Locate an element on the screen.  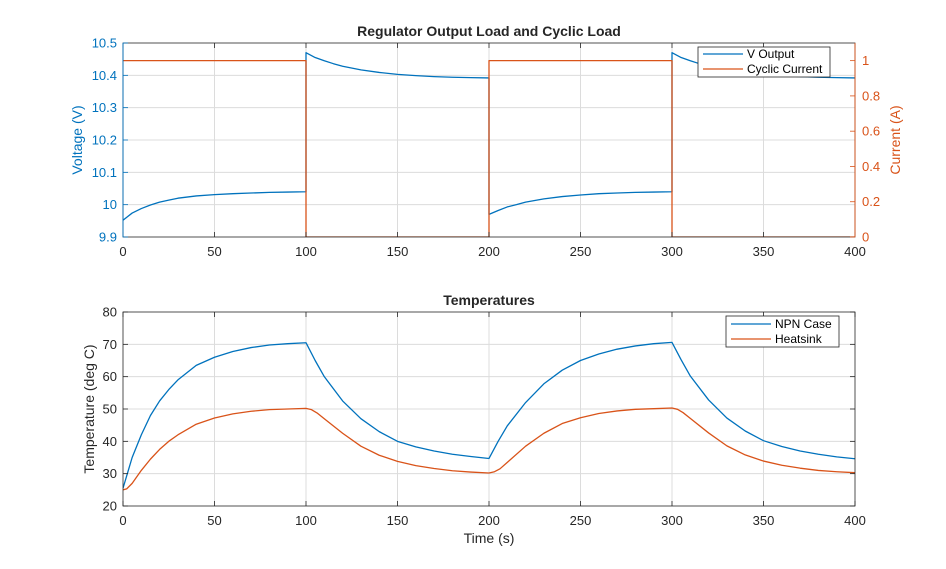
top-xtick-label-400: 400 is located at coordinates (855, 251).